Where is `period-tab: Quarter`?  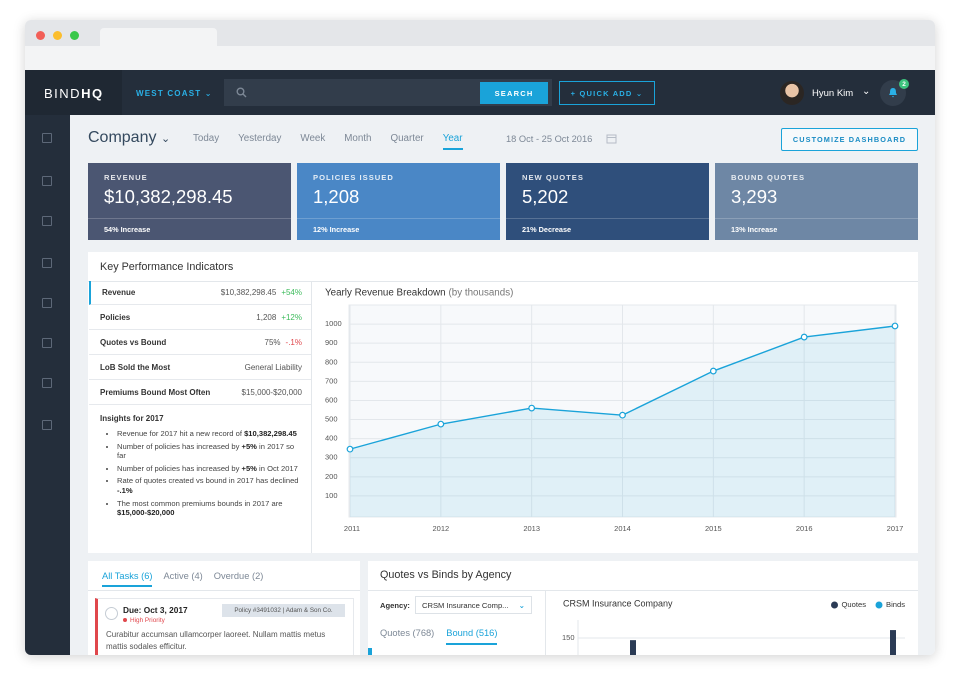
period-tab: Quarter is located at coordinates (407, 138).